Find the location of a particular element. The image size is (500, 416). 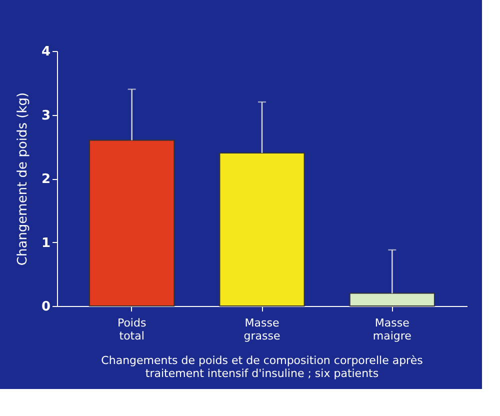

y-tick-label: 4 is located at coordinates (45, 52).